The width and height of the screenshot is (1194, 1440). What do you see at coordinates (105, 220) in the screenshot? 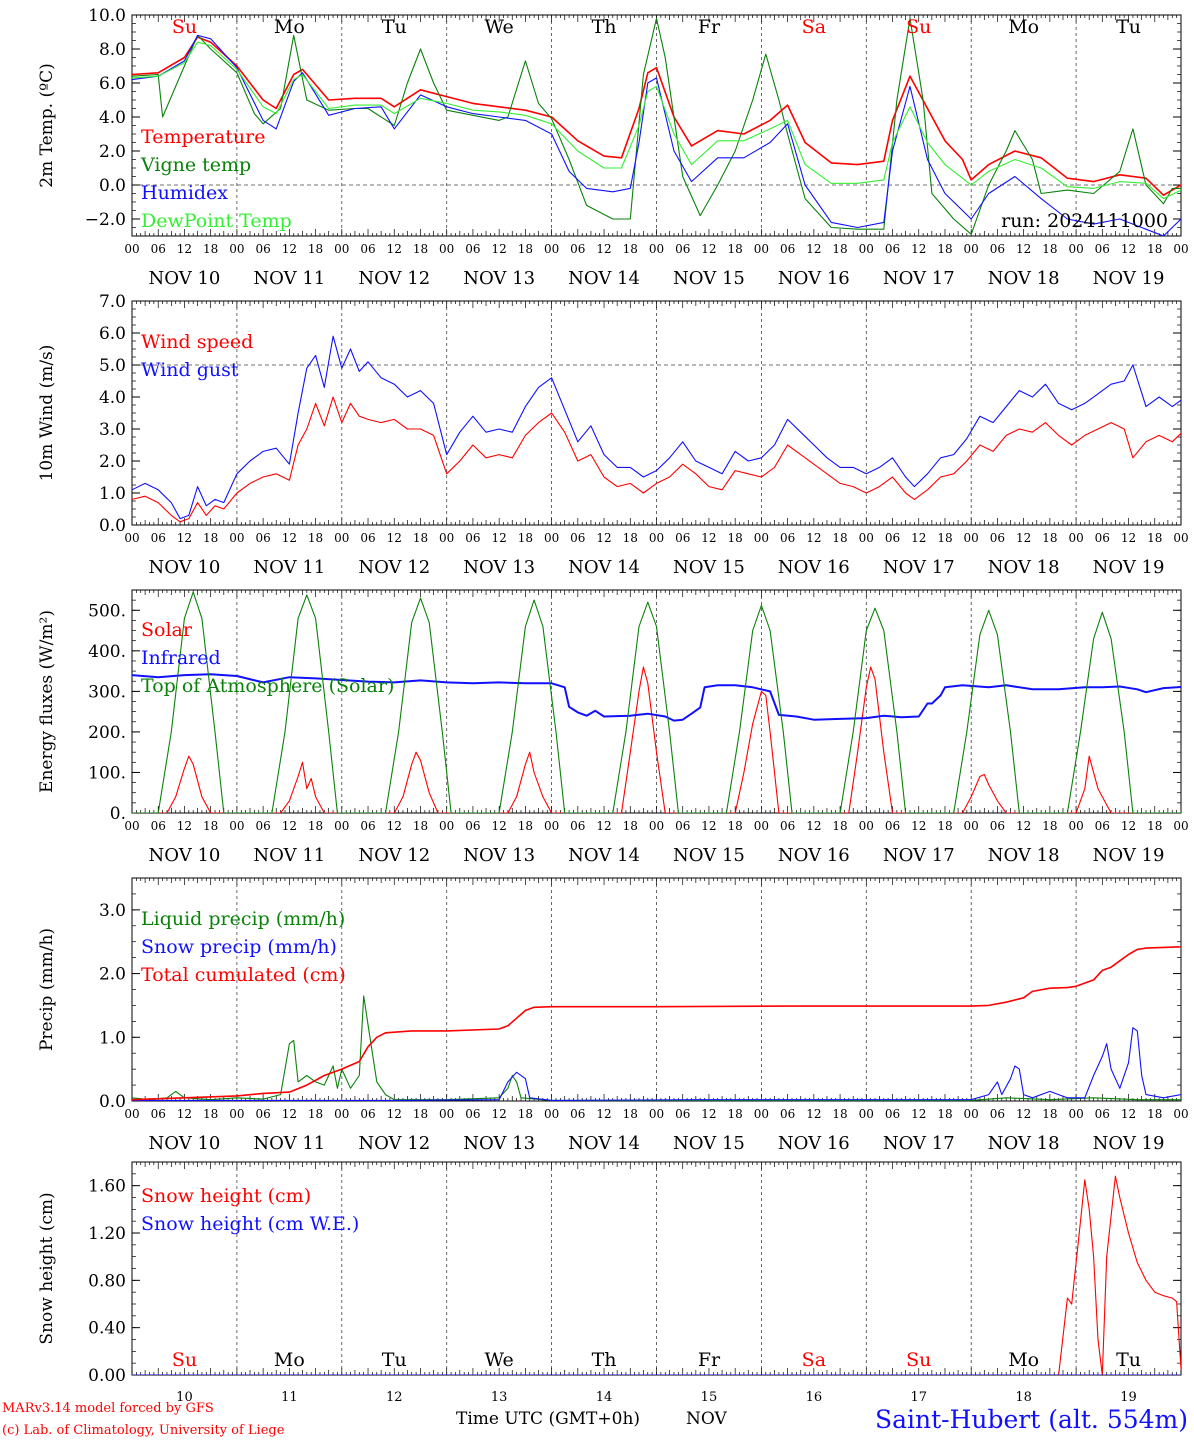
I see `y-tick-label: −2.0` at bounding box center [105, 220].